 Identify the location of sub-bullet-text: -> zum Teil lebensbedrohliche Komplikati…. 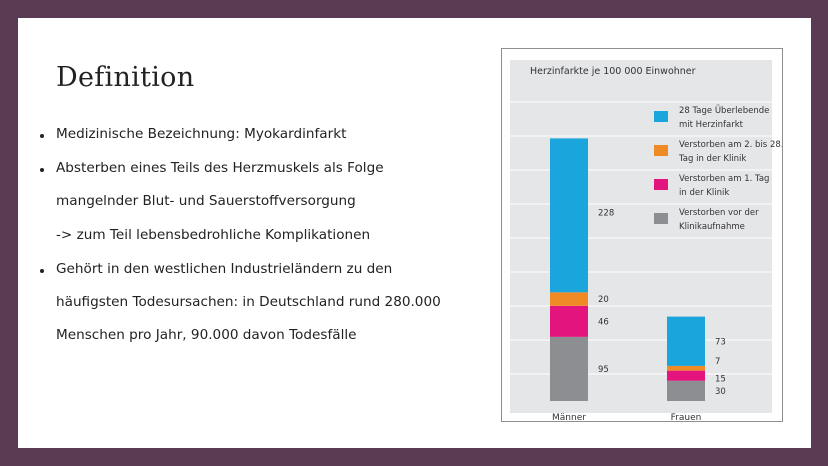
(213, 235).